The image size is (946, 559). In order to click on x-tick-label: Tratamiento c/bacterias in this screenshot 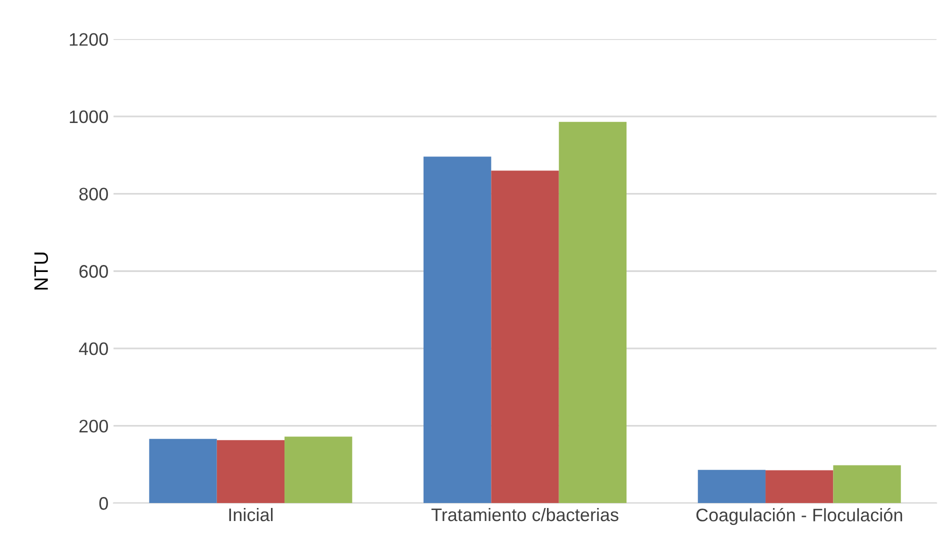, I will do `click(524, 515)`.